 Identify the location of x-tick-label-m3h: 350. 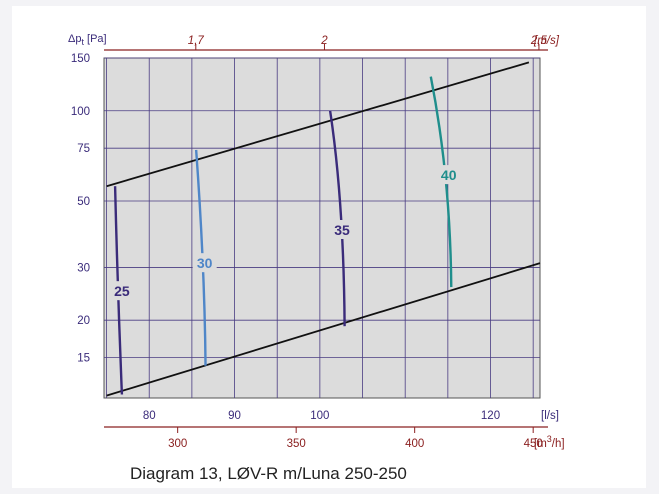
(296, 444).